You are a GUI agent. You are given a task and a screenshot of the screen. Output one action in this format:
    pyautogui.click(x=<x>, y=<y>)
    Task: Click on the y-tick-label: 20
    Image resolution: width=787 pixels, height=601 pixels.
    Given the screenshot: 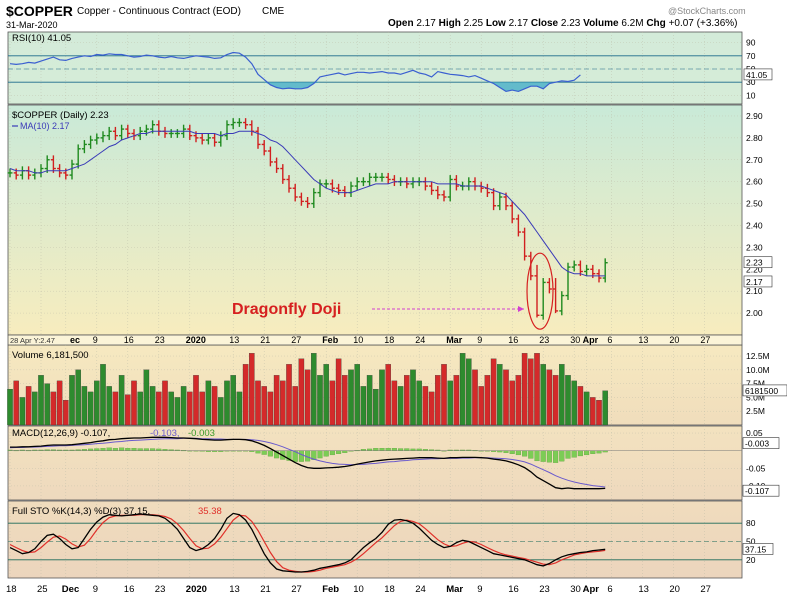 What is the action you would take?
    pyautogui.click(x=751, y=560)
    